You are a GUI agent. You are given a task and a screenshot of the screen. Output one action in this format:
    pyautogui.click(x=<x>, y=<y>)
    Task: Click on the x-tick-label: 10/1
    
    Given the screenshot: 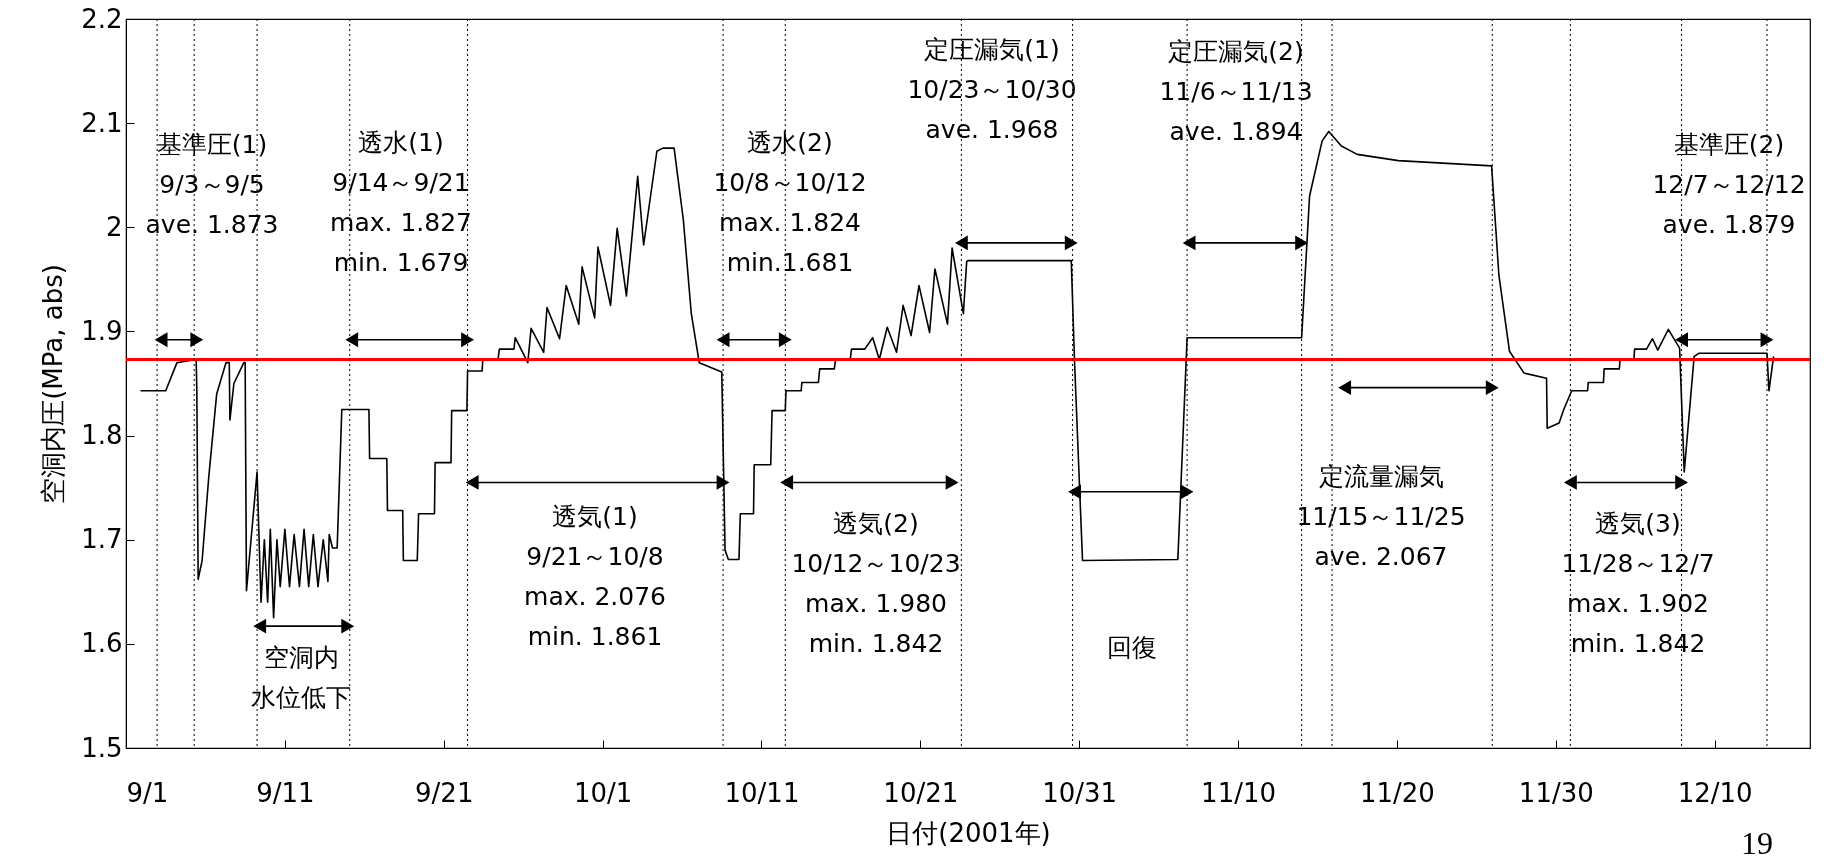 What is the action you would take?
    pyautogui.click(x=603, y=792)
    